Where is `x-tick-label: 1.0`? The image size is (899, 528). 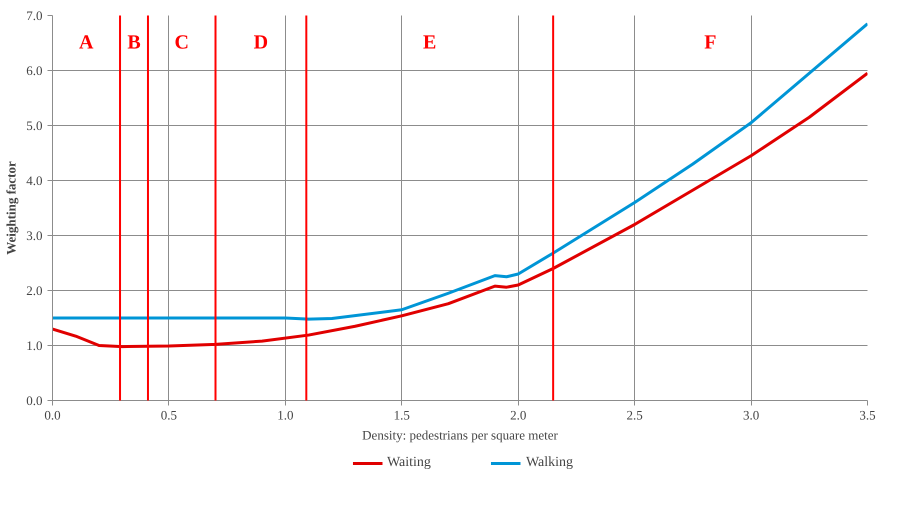
x-tick-label: 1.0 is located at coordinates (285, 415).